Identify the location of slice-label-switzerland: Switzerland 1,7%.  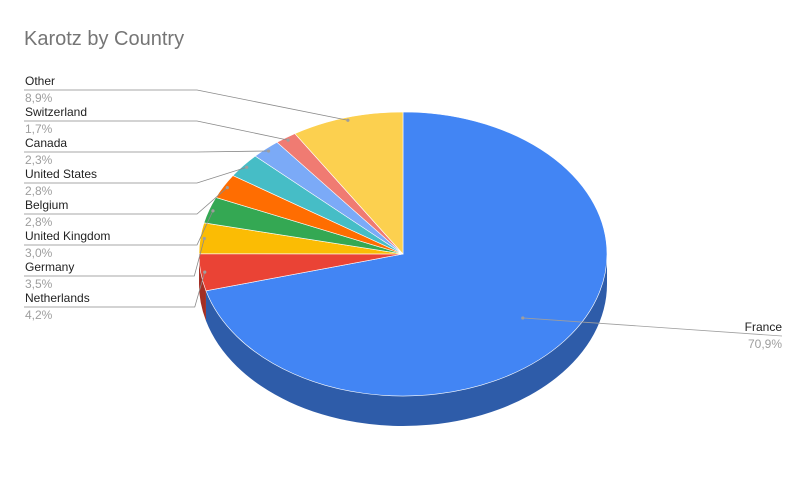
(157, 123).